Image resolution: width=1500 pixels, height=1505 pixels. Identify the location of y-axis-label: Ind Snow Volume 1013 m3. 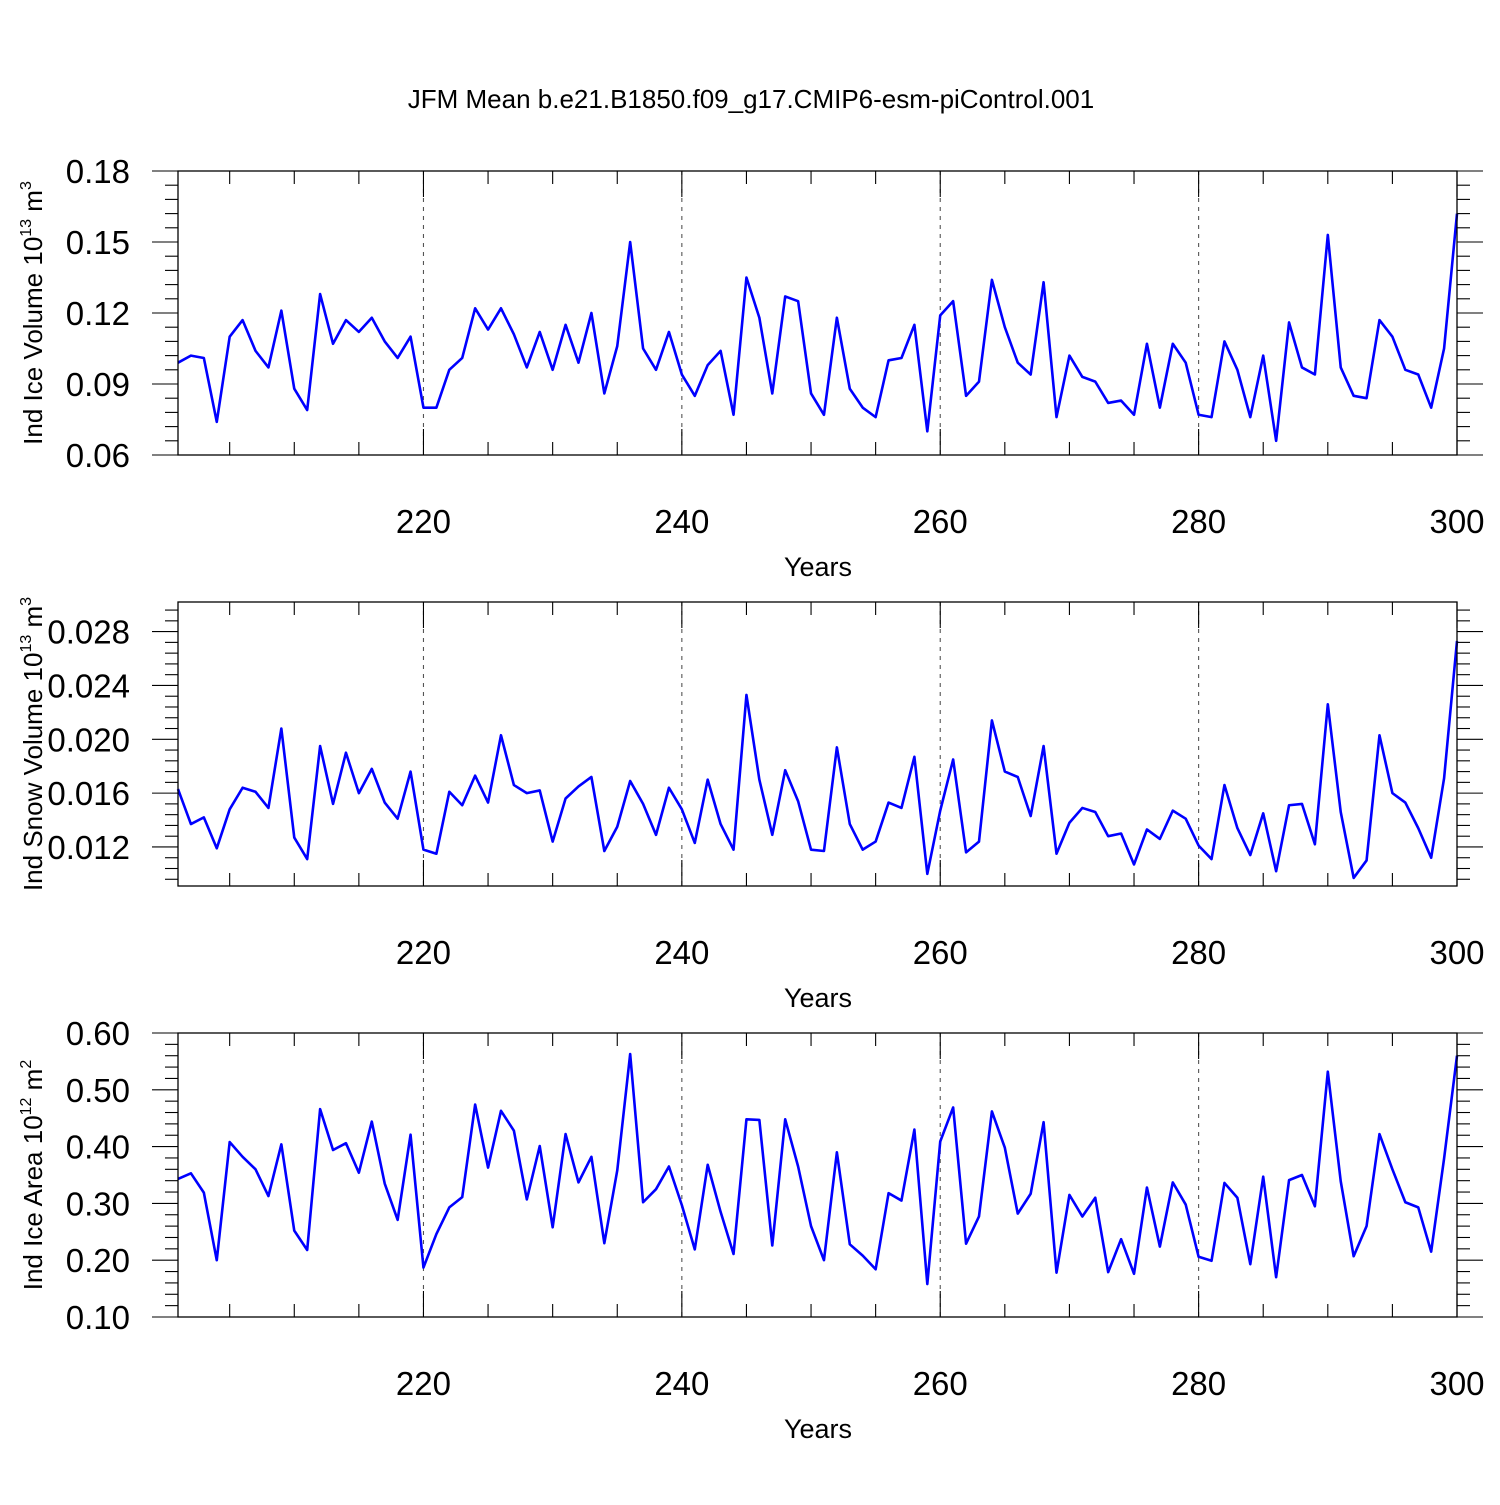
(33, 744).